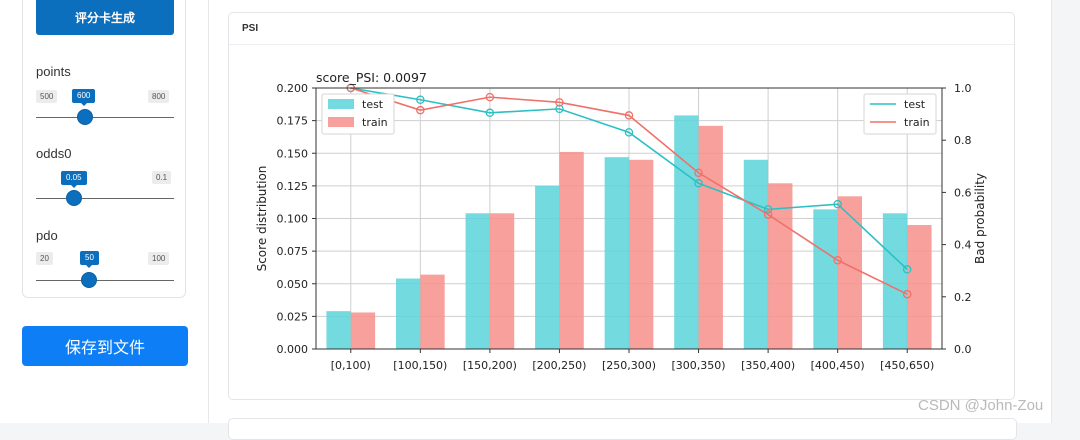  Describe the element at coordinates (293, 153) in the screenshot. I see `y-tick-label: 0.150` at that location.